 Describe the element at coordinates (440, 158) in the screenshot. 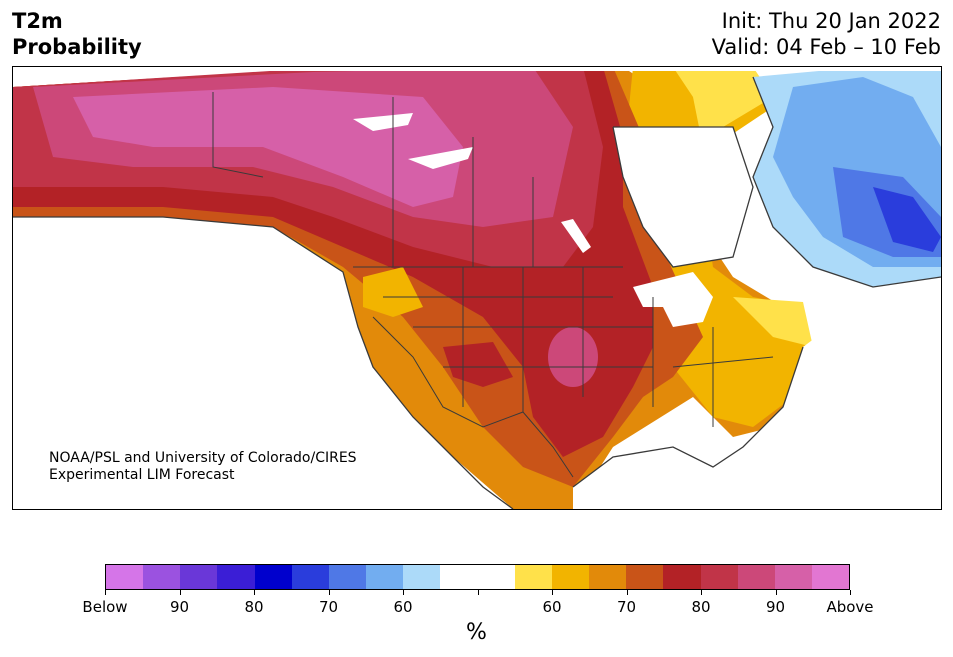

I see `great-slave-lake` at that location.